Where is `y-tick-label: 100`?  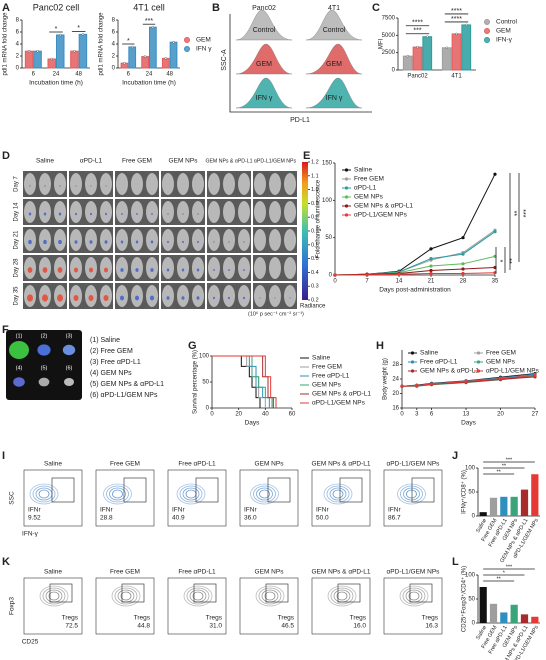 y-tick-label: 100 is located at coordinates (327, 201).